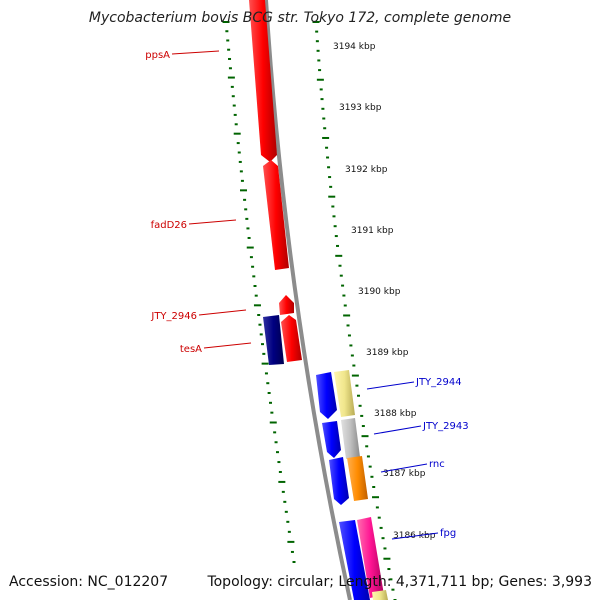 The width and height of the screenshot is (600, 600). I want to click on accession-text: Accession: NC_012207, so click(89, 582).